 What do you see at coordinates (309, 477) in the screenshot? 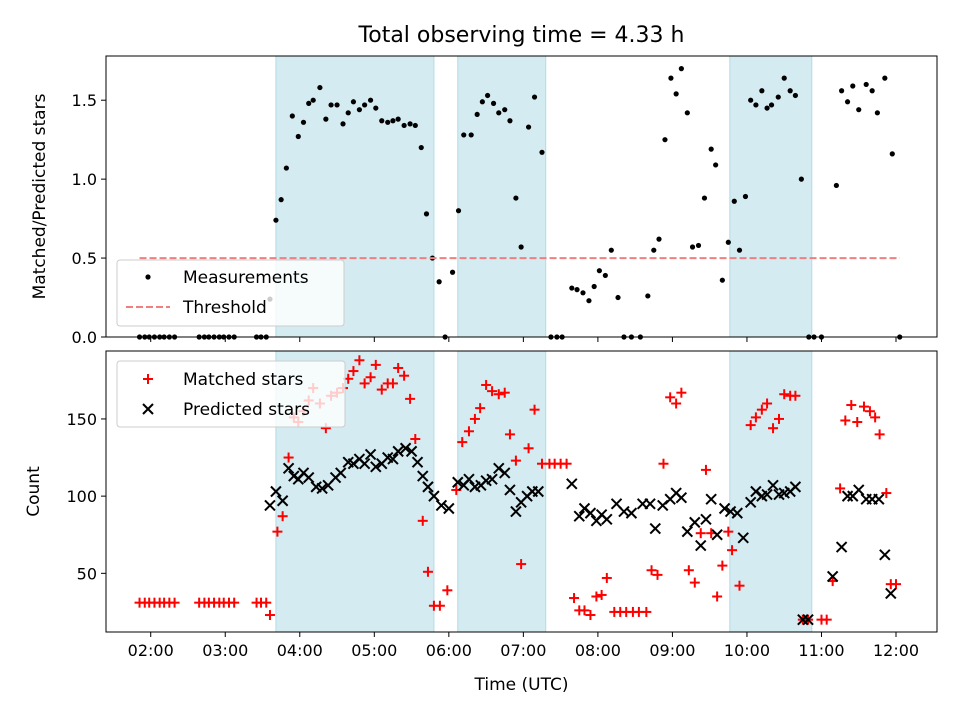
I see `predicted-point-7-b` at bounding box center [309, 477].